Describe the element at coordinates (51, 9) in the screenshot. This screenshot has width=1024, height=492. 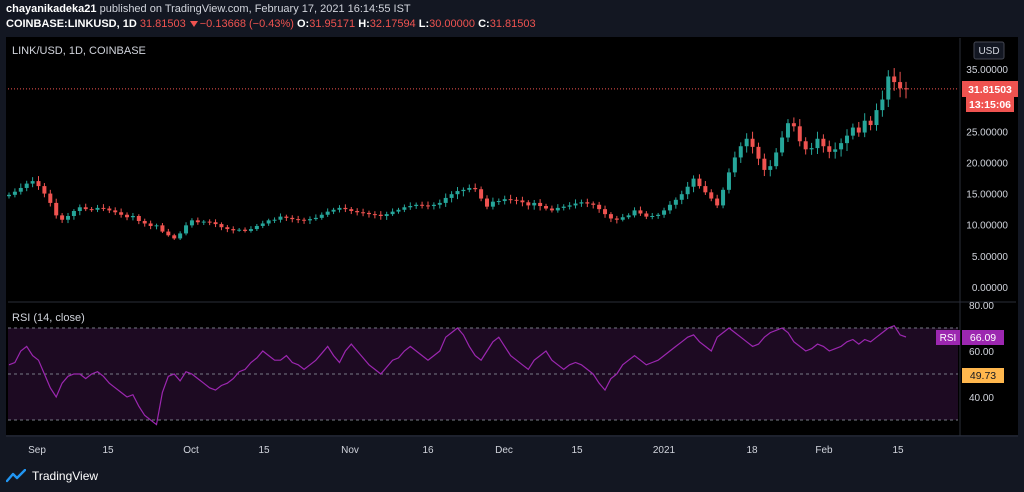
I see `author-name: chayanikadeka21` at that location.